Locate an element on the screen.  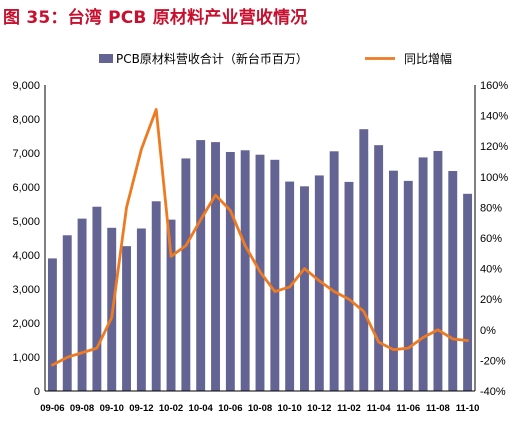
legend-label-line: 同比增幅 is located at coordinates (428, 58).